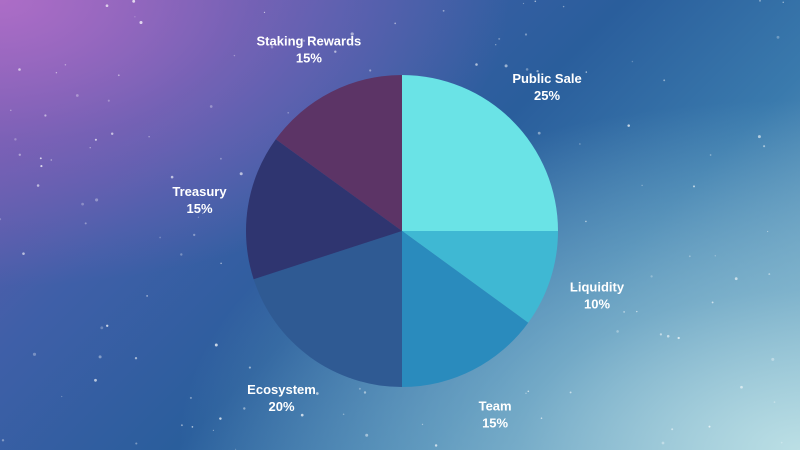 Image resolution: width=800 pixels, height=450 pixels. What do you see at coordinates (495, 415) in the screenshot?
I see `slice-label-team: Team 15%` at bounding box center [495, 415].